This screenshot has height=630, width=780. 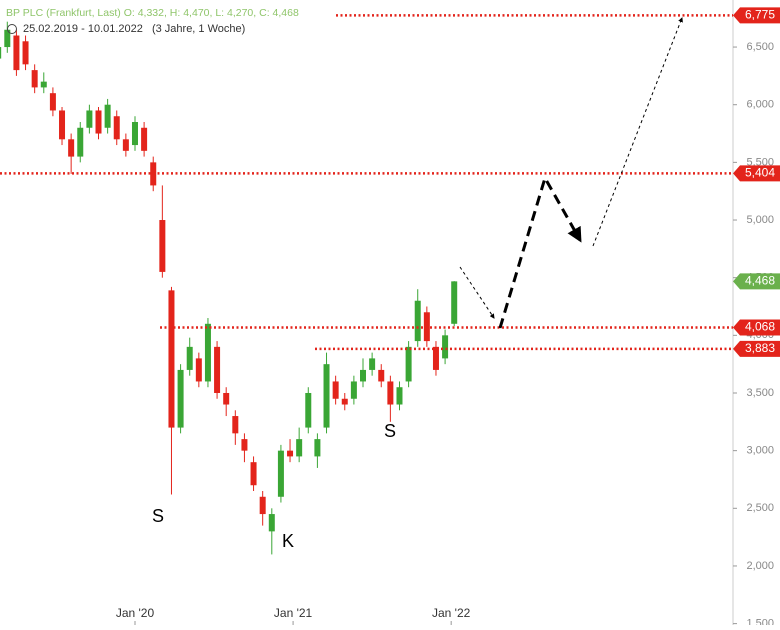 I want to click on x-tick-label: Jan '22, so click(x=451, y=613).